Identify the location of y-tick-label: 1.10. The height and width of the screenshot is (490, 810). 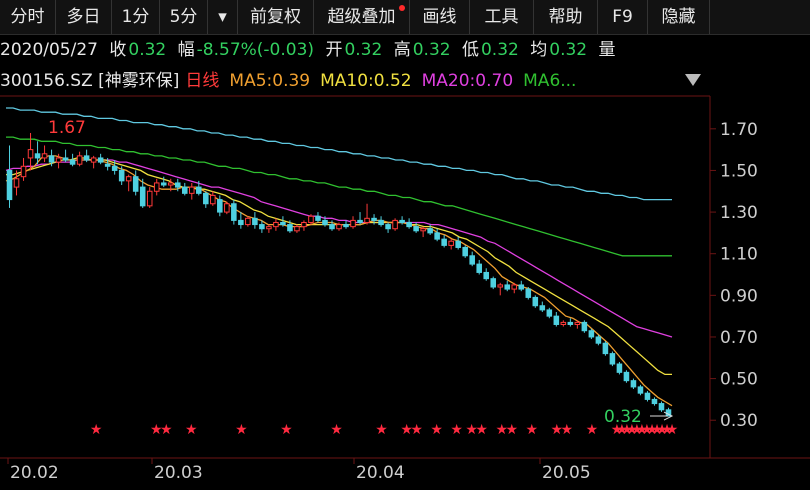
(739, 255).